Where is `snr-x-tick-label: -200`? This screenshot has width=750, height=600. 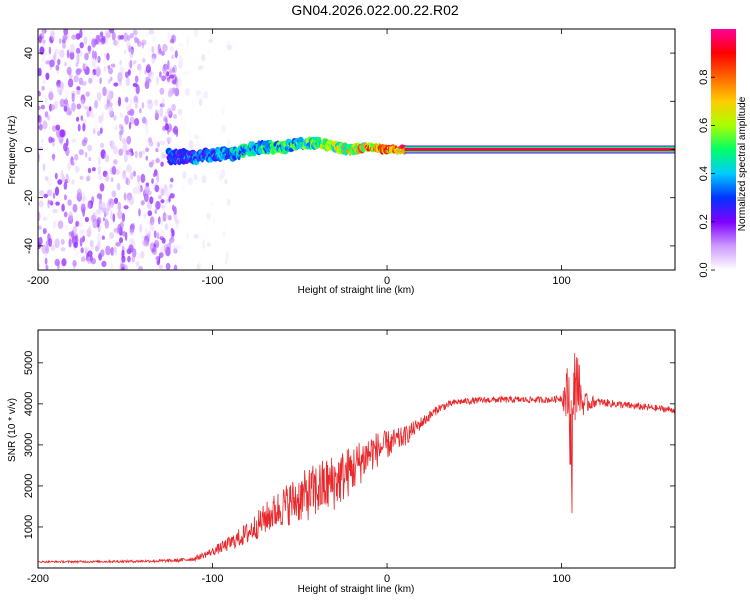
snr-x-tick-label: -200 is located at coordinates (38, 579).